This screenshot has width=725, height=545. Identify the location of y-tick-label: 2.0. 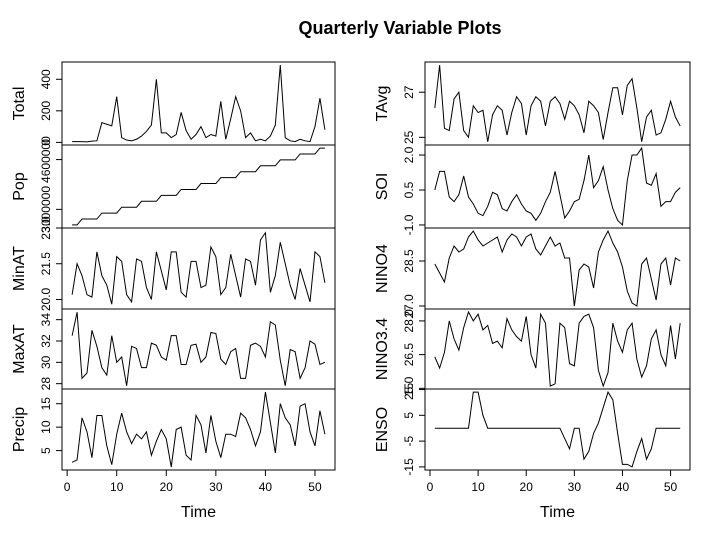
(409, 154).